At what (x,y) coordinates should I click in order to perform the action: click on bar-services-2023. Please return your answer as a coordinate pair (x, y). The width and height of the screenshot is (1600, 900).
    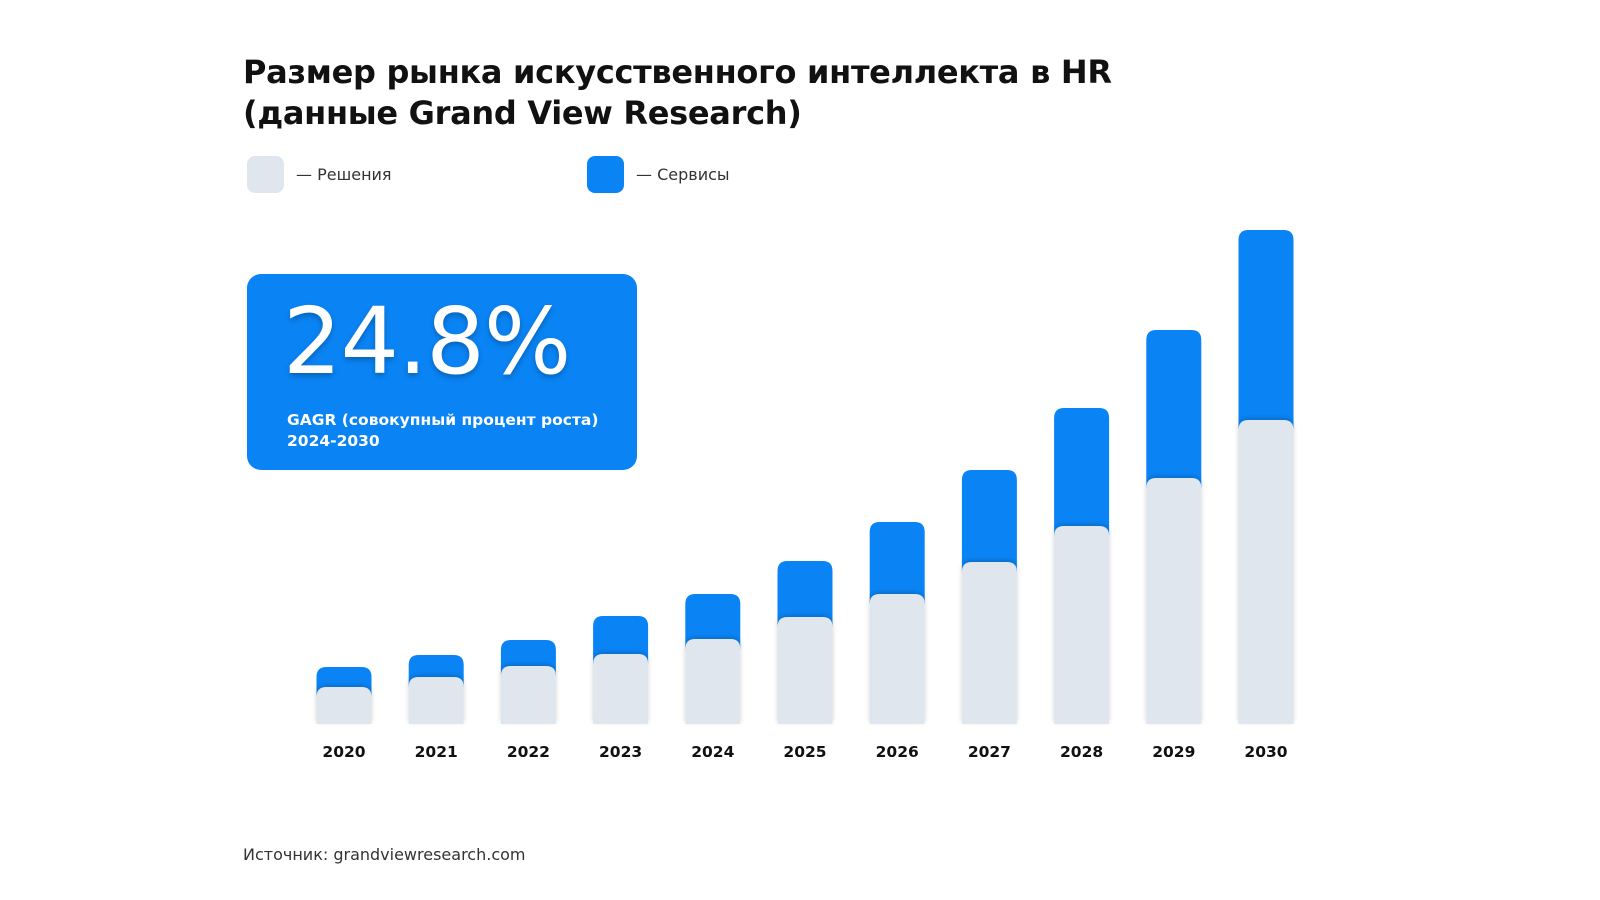
    Looking at the image, I should click on (621, 640).